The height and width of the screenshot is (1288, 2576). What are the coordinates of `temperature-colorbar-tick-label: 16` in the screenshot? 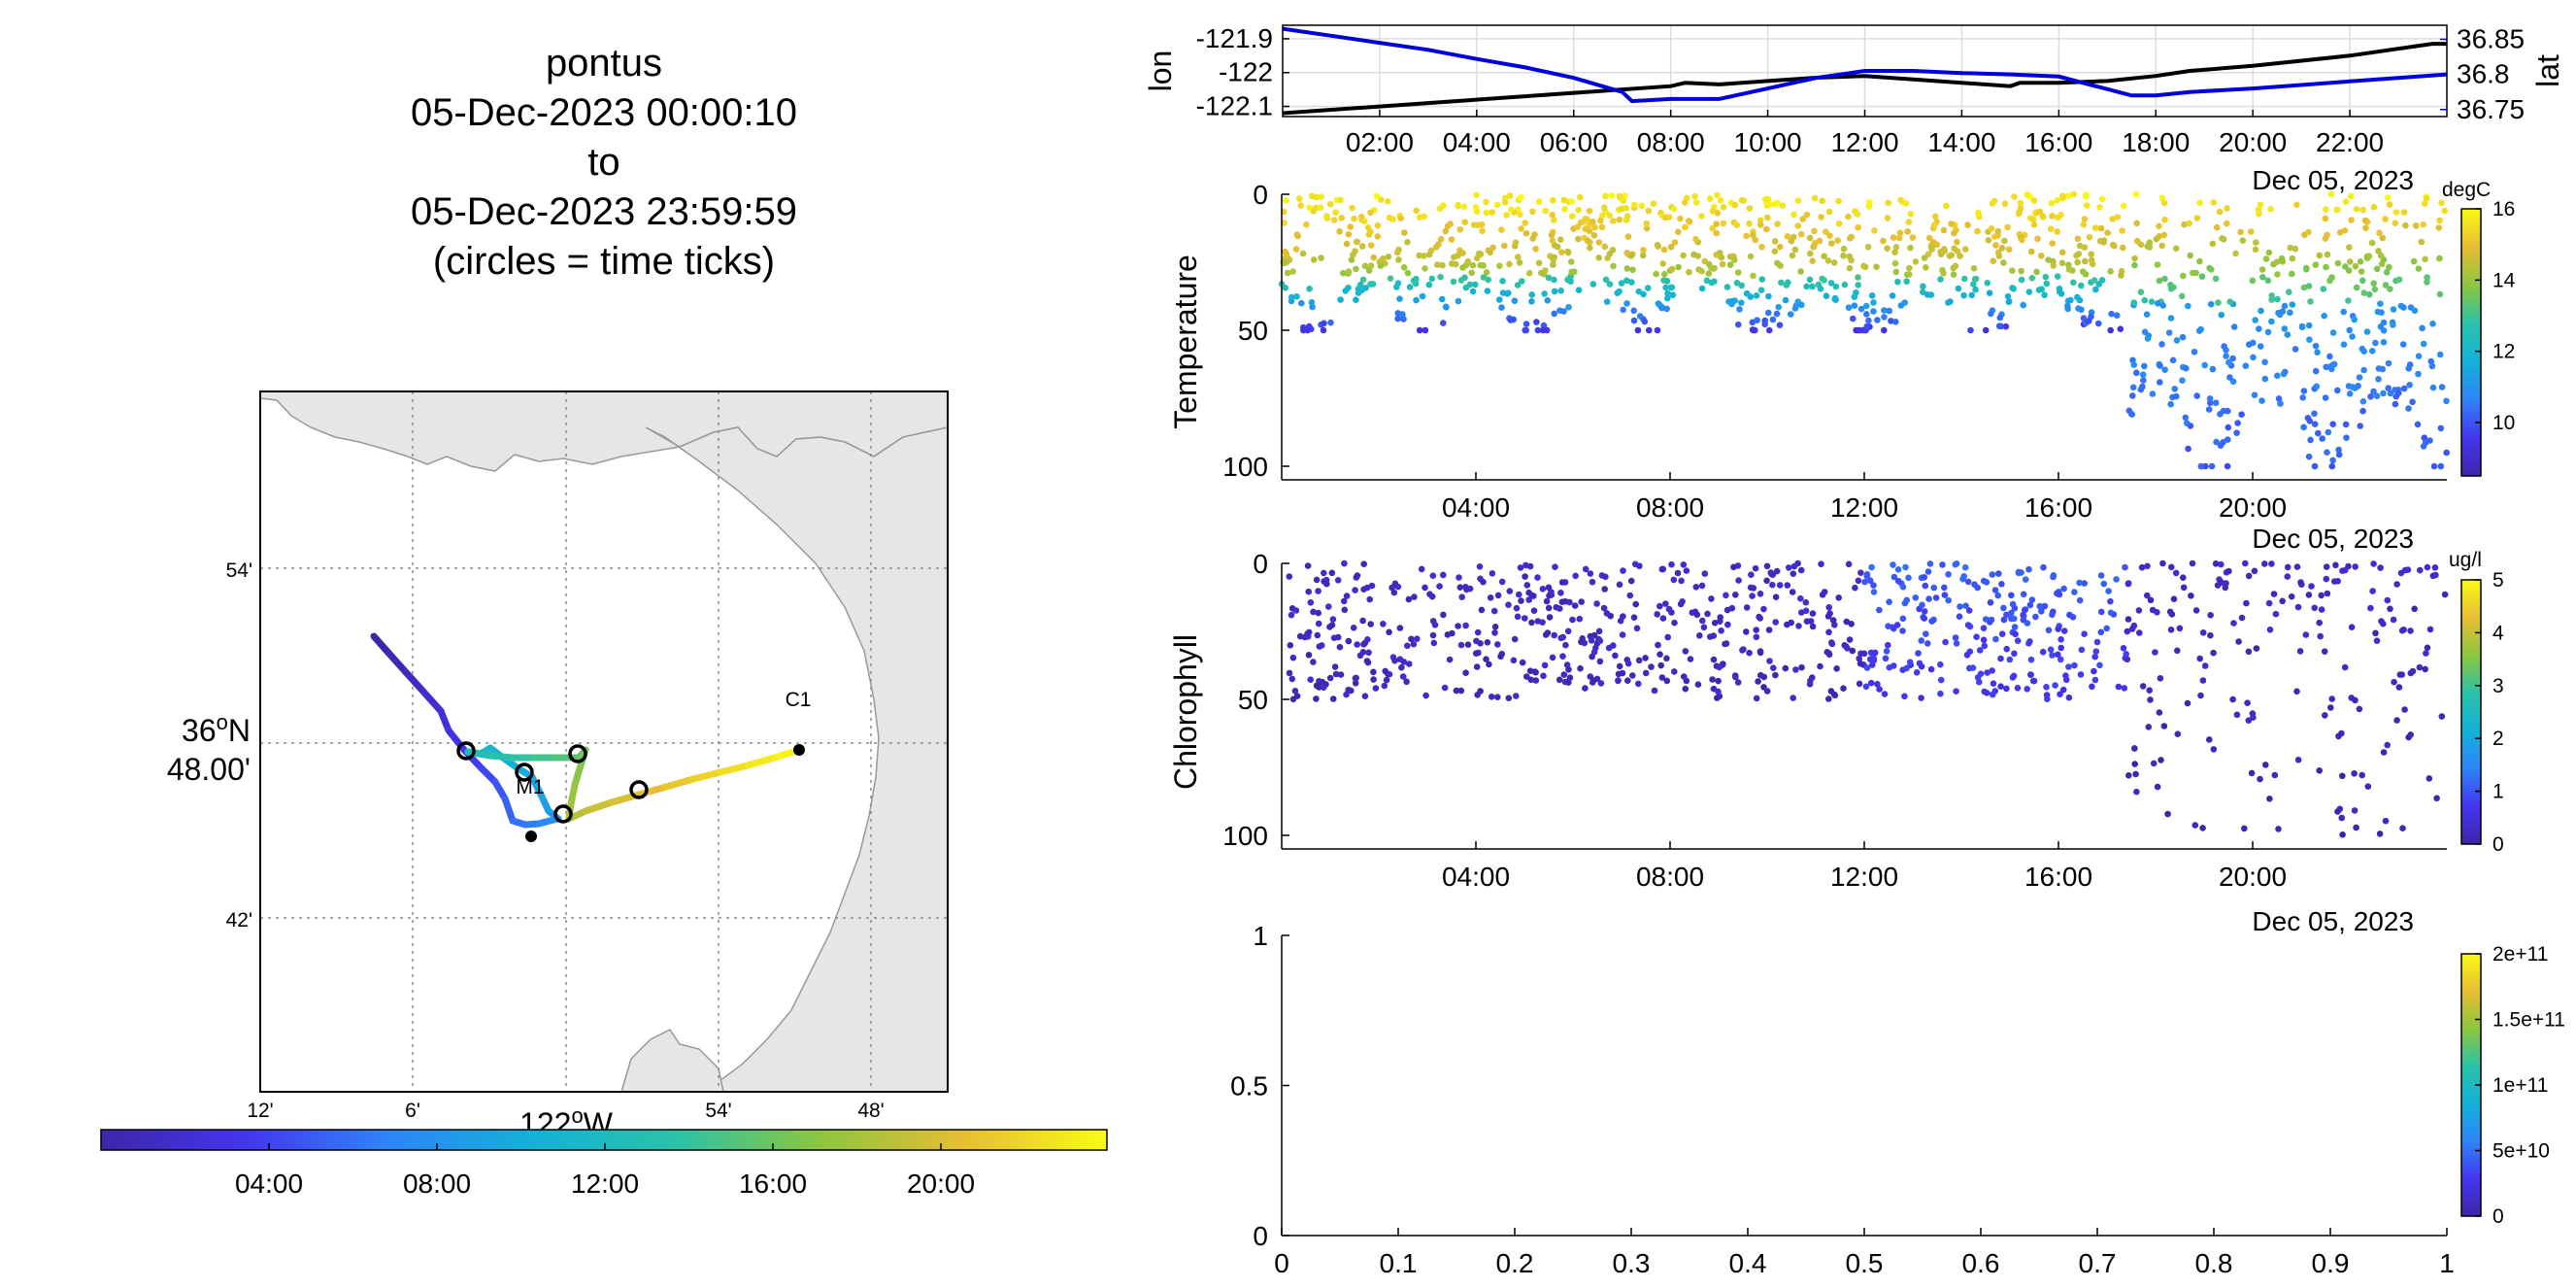 It's located at (2504, 209).